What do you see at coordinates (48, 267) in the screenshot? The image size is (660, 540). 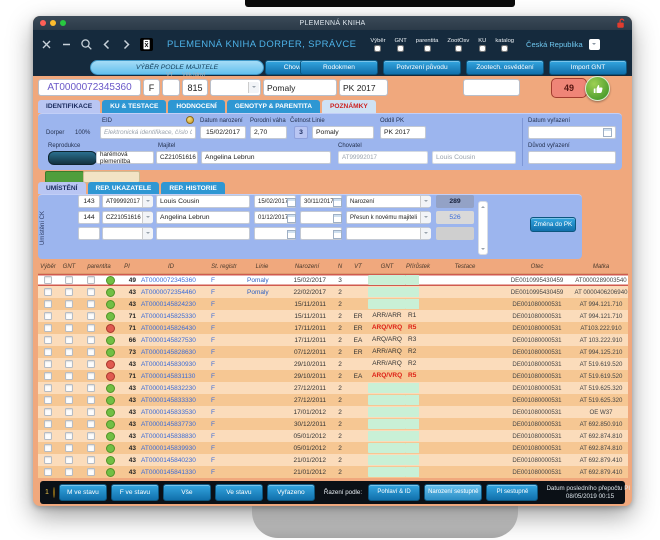 I see `table-header-cell: Výběr` at bounding box center [48, 267].